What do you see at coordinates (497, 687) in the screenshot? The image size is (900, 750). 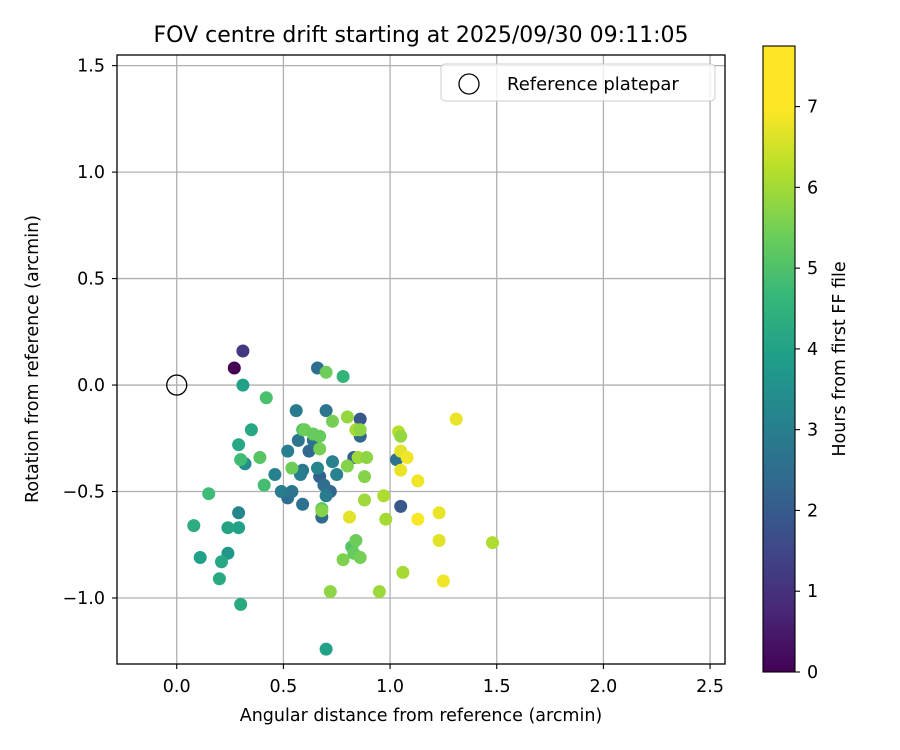 I see `x-tick-label: 1.5` at bounding box center [497, 687].